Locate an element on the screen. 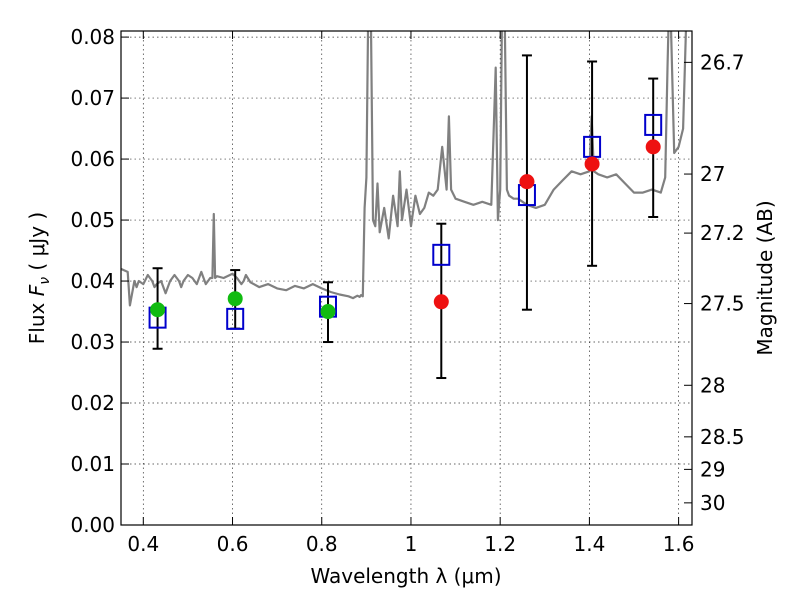 This screenshot has width=800, height=600. y2-tick-label: 27.5 is located at coordinates (722, 304).